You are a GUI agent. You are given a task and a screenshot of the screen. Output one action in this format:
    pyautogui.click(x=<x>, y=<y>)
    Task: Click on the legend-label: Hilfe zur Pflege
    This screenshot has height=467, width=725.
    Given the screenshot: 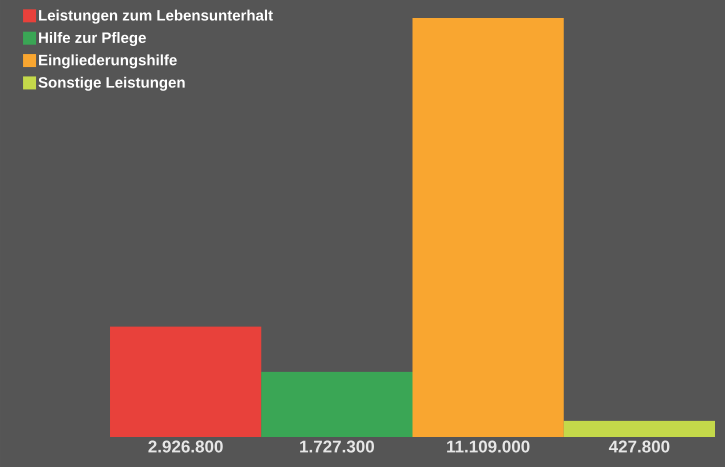 What is the action you would take?
    pyautogui.click(x=92, y=39)
    